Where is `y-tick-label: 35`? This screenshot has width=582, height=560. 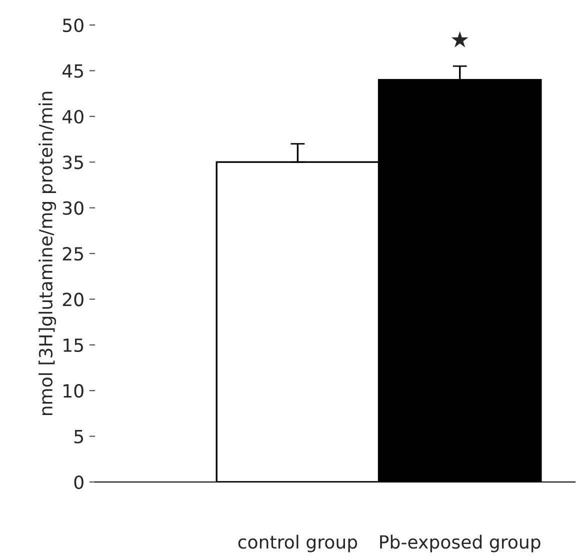
y-tick-label: 35 is located at coordinates (73, 163).